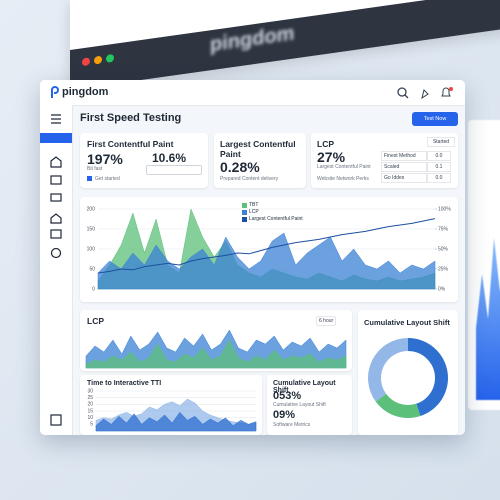  Describe the element at coordinates (325, 144) in the screenshot. I see `card-title: LCP` at that location.